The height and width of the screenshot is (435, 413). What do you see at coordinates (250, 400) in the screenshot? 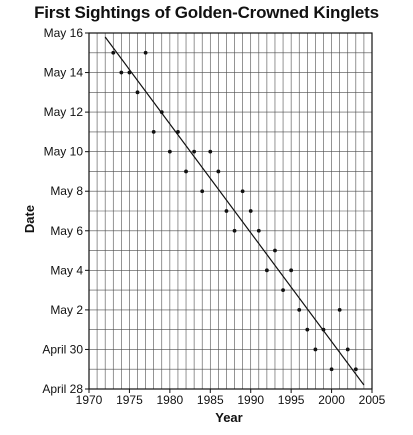
I see `x-tick-label: 1990` at bounding box center [250, 400].